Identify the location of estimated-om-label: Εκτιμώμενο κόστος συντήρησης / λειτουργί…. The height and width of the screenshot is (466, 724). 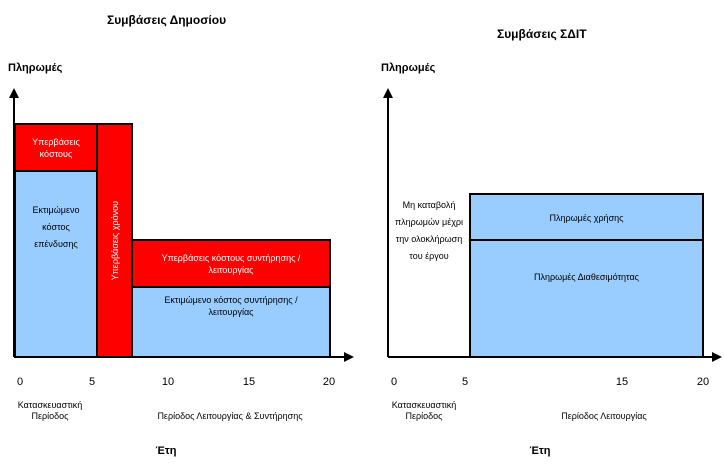
(231, 306).